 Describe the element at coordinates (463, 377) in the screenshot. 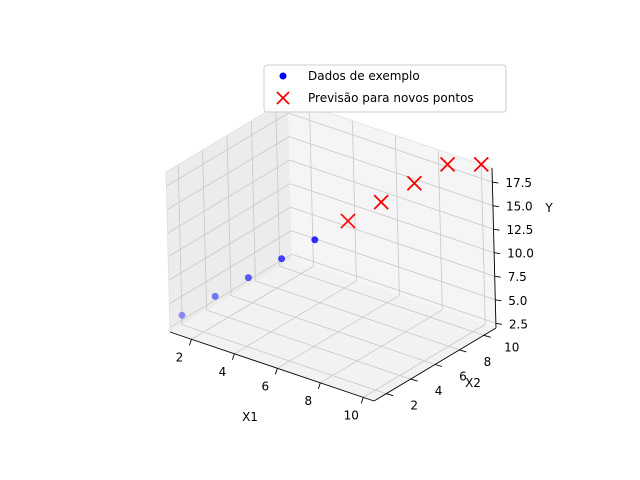

I see `y-tick-label: 6` at that location.